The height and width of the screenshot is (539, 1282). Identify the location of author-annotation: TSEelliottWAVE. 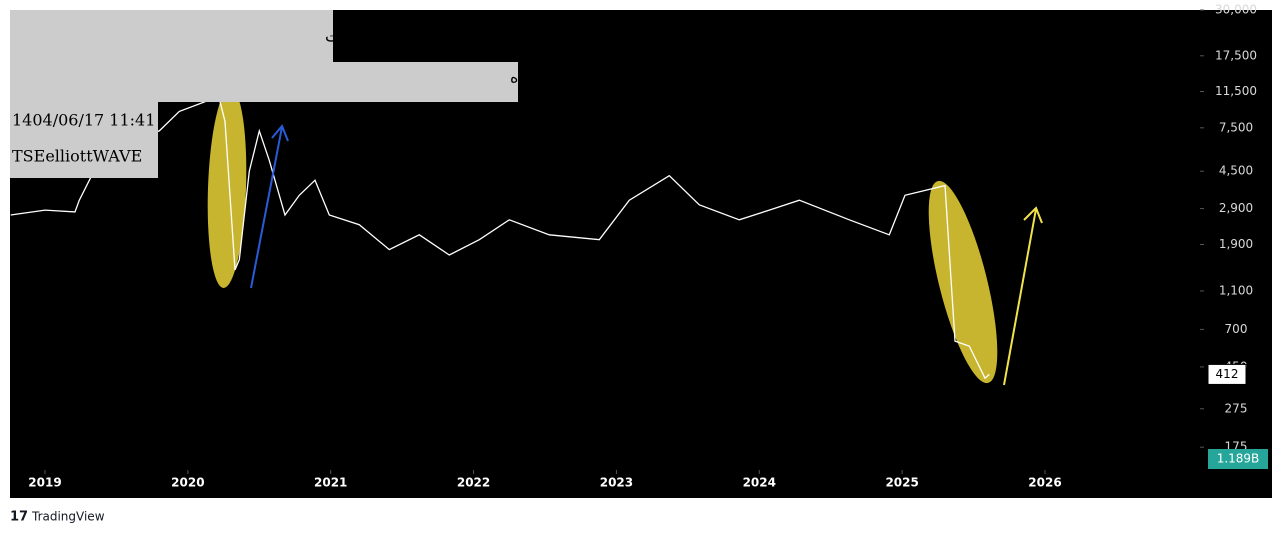
(77, 156).